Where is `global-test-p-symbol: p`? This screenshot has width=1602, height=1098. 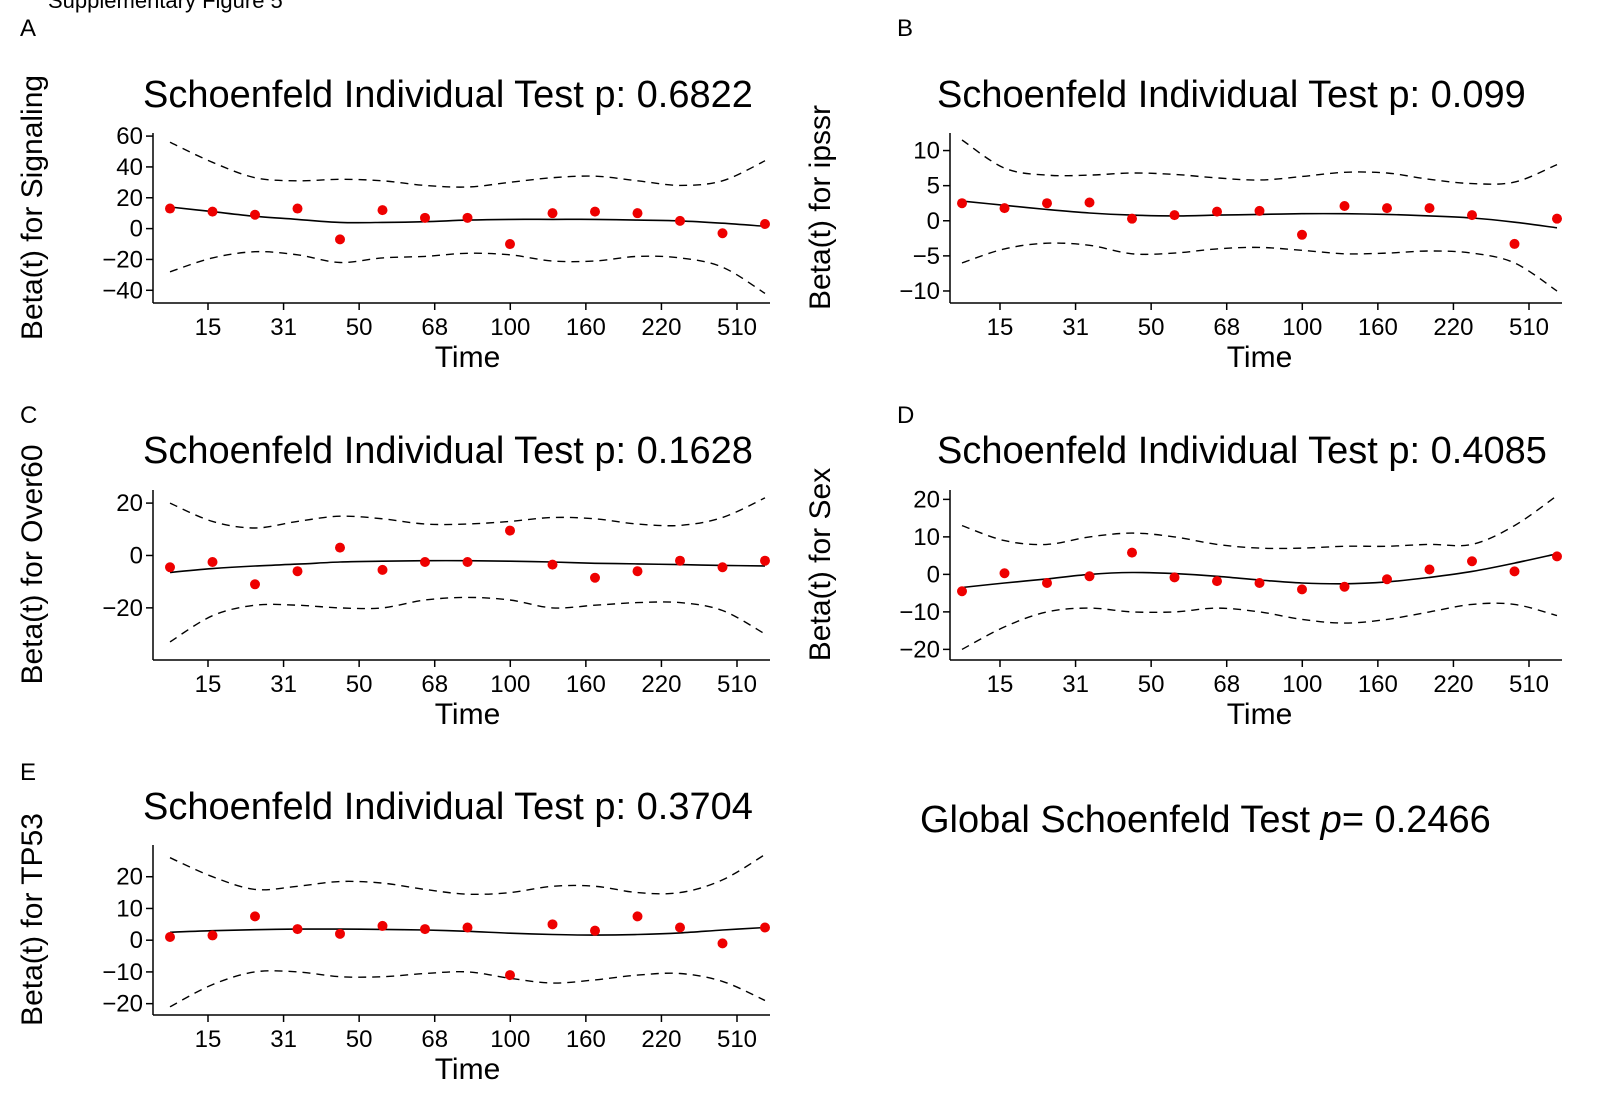 global-test-p-symbol: p is located at coordinates (1331, 820).